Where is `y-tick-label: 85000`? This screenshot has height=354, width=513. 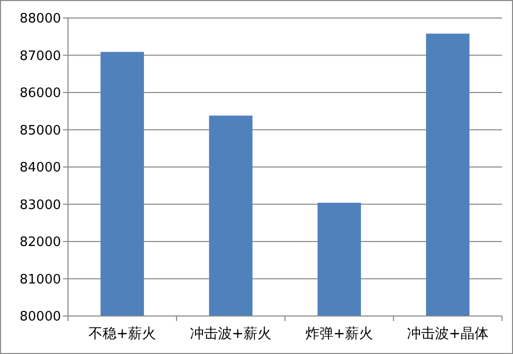 y-tick-label: 85000 is located at coordinates (40, 130).